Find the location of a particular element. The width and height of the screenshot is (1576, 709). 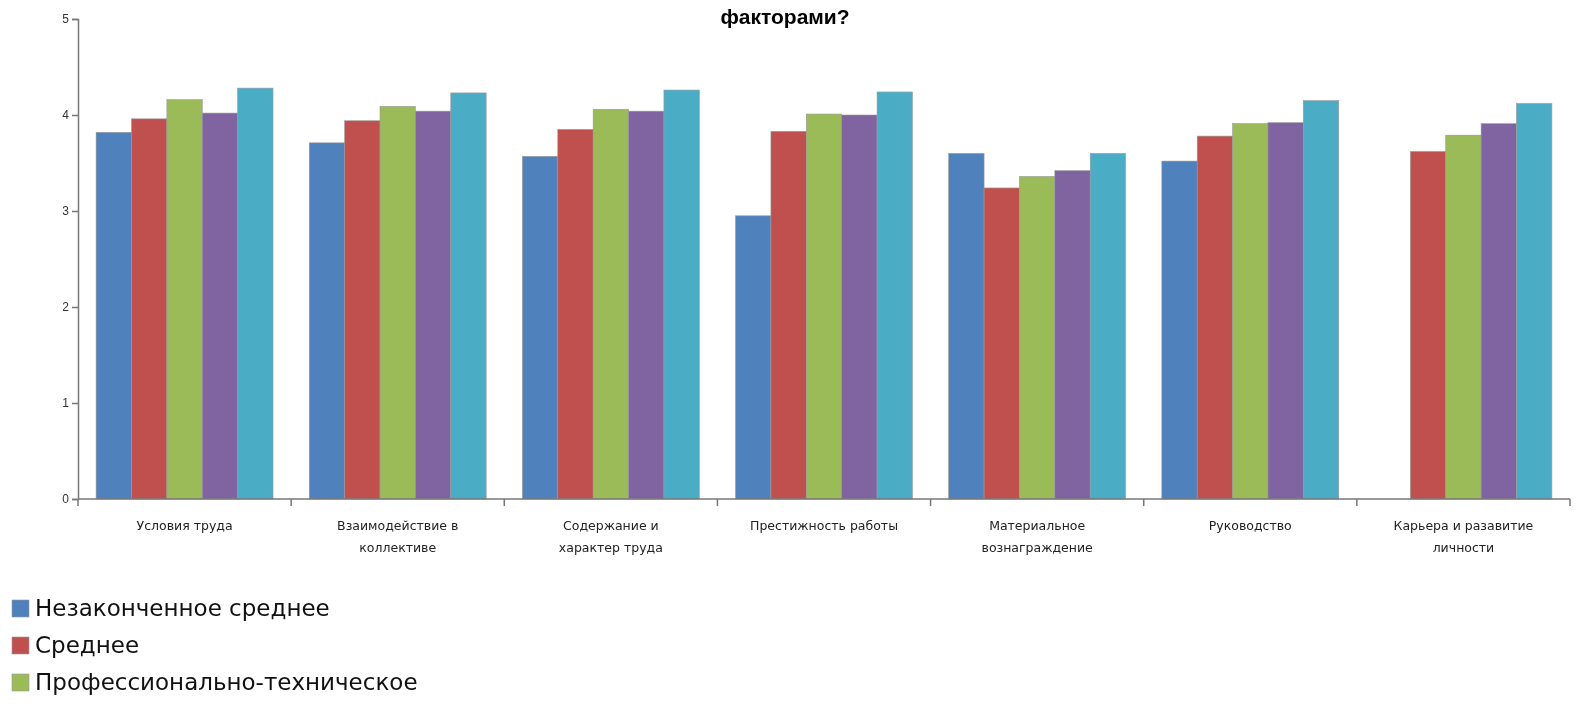

legend-label: Профессионально-техническое is located at coordinates (226, 682).